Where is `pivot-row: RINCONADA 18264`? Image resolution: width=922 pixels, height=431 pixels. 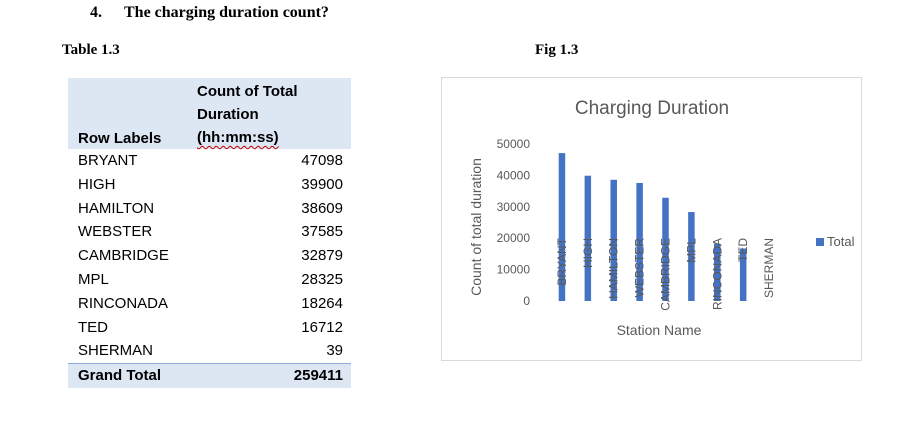
pivot-row: RINCONADA 18264 is located at coordinates (209, 304).